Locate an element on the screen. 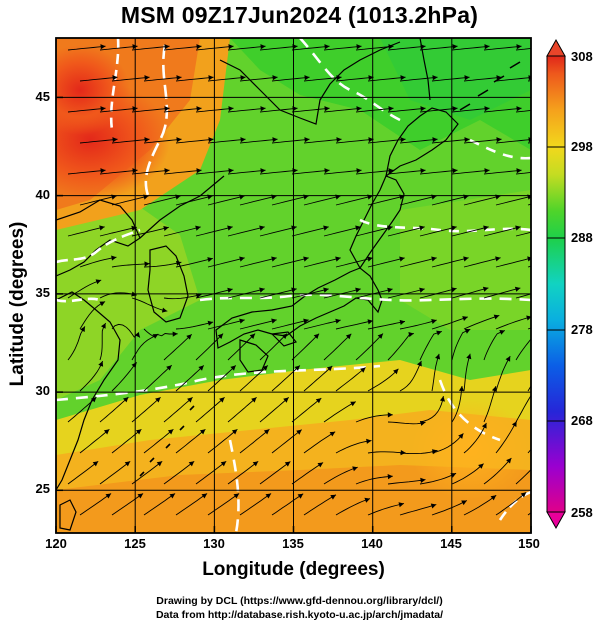  colorbar-label-268: 268 is located at coordinates (582, 420).